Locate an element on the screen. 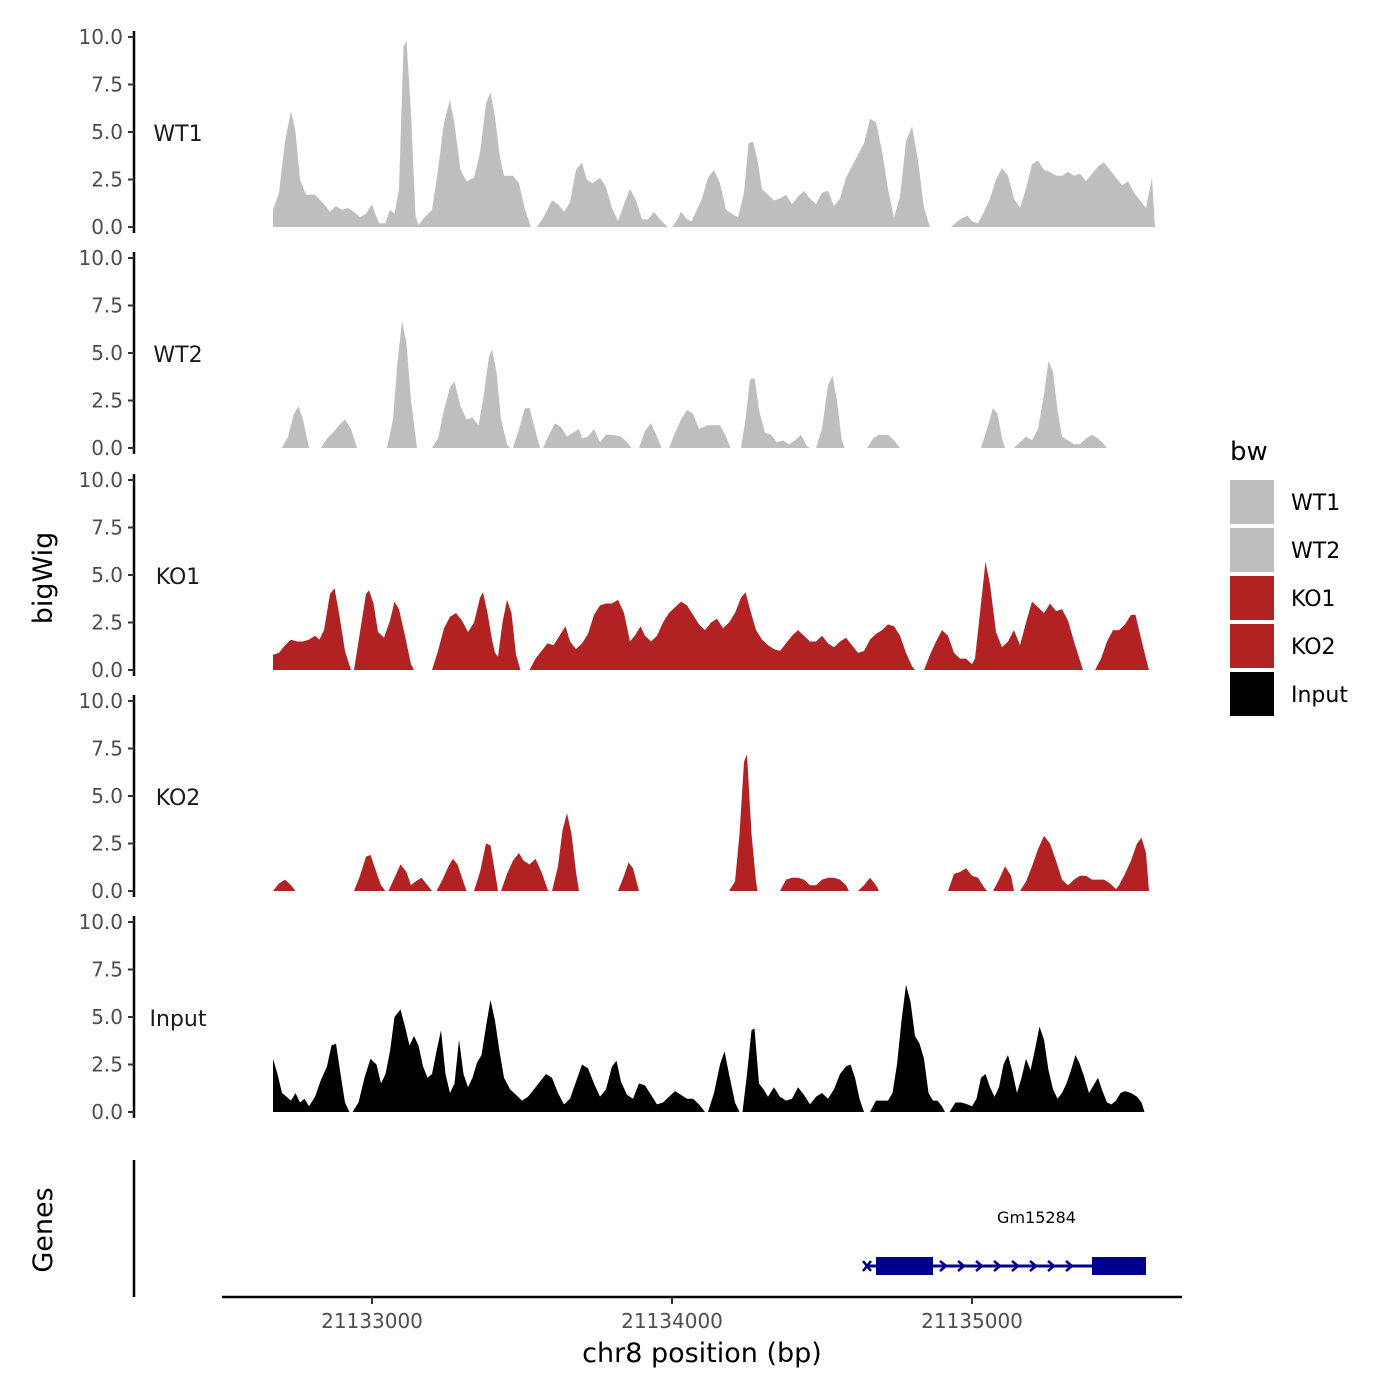  track-label: WT2 is located at coordinates (177, 355).